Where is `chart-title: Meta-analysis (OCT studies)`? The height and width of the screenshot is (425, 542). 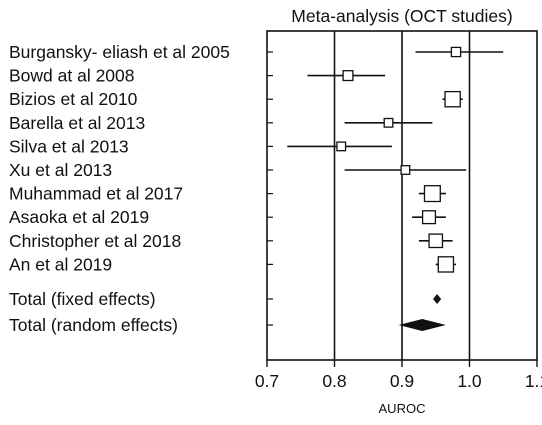 chart-title: Meta-analysis (OCT studies) is located at coordinates (401, 16).